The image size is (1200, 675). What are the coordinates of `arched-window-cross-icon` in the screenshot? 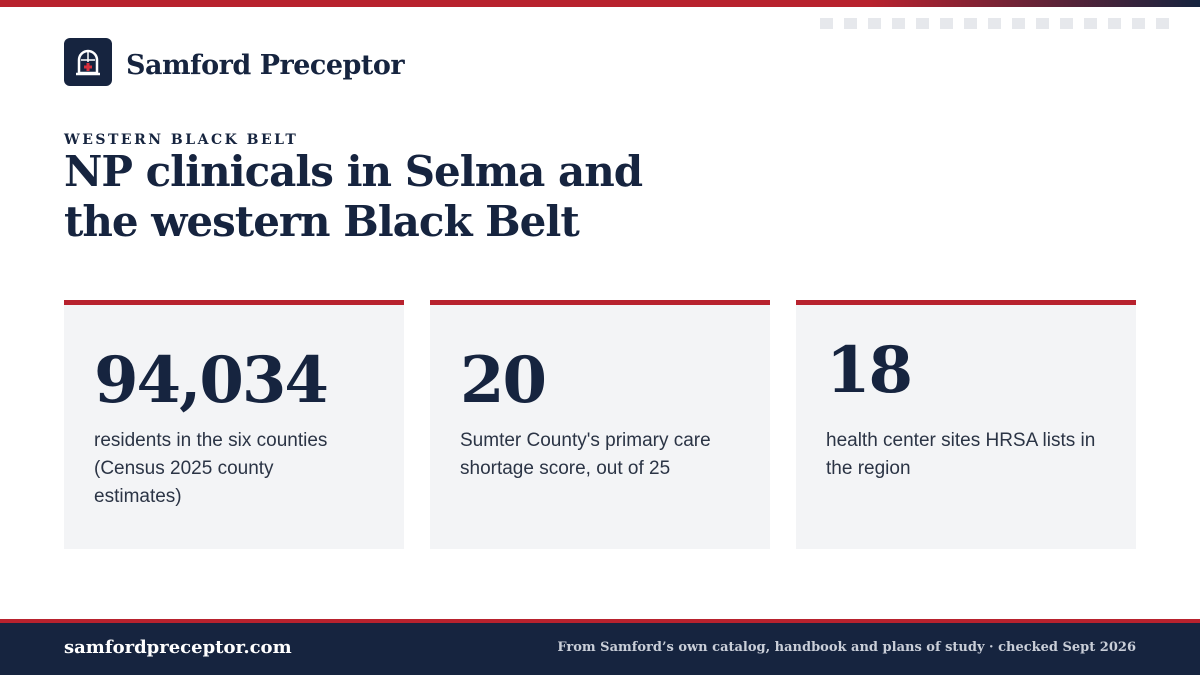 It's located at (88, 62).